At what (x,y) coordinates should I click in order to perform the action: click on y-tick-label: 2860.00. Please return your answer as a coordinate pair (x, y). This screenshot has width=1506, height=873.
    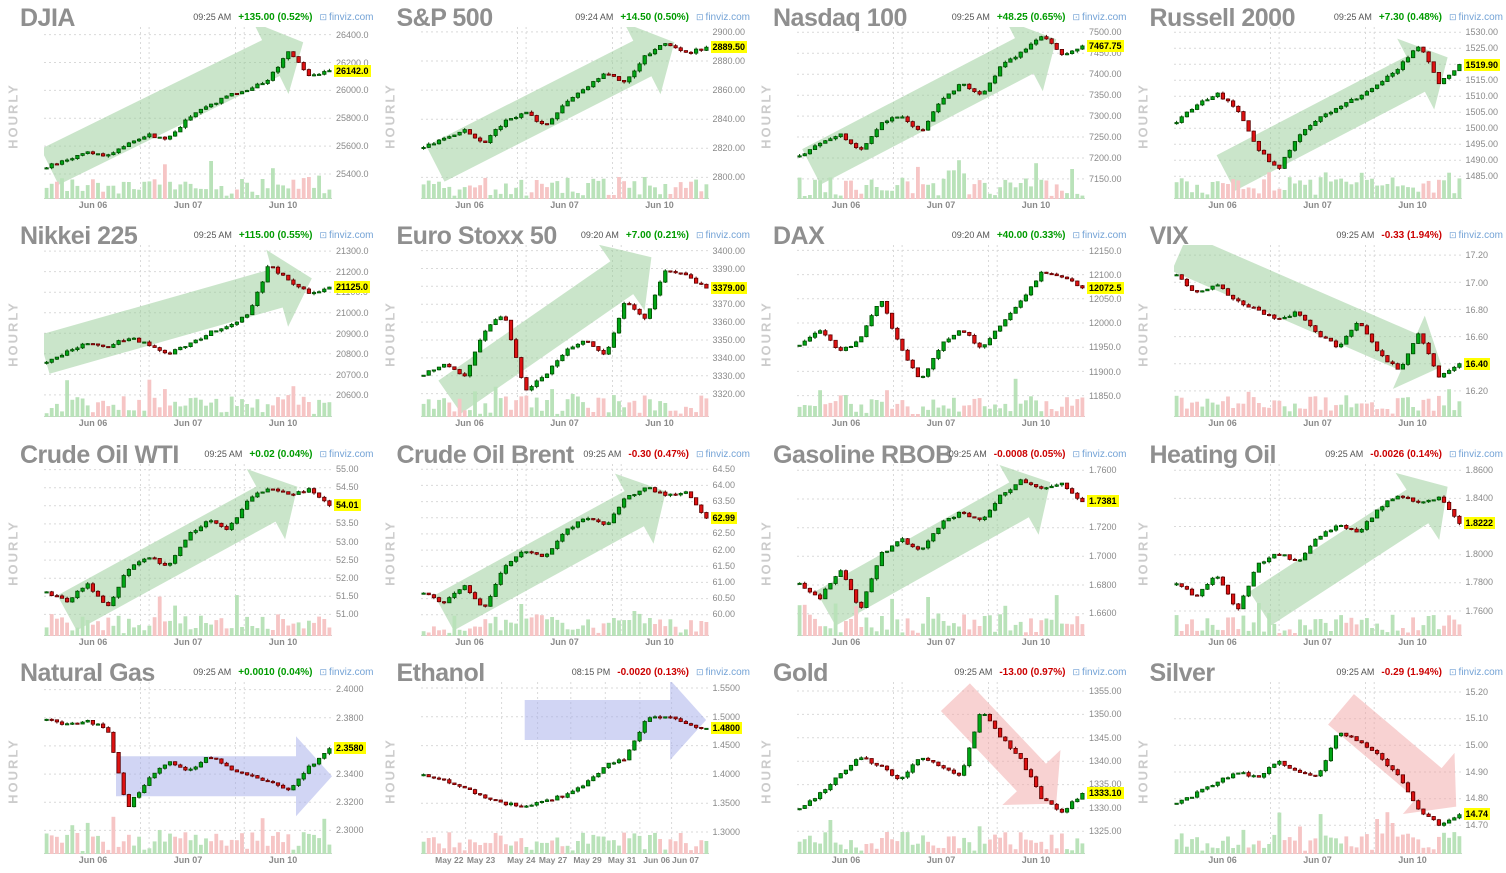
    Looking at the image, I should click on (729, 90).